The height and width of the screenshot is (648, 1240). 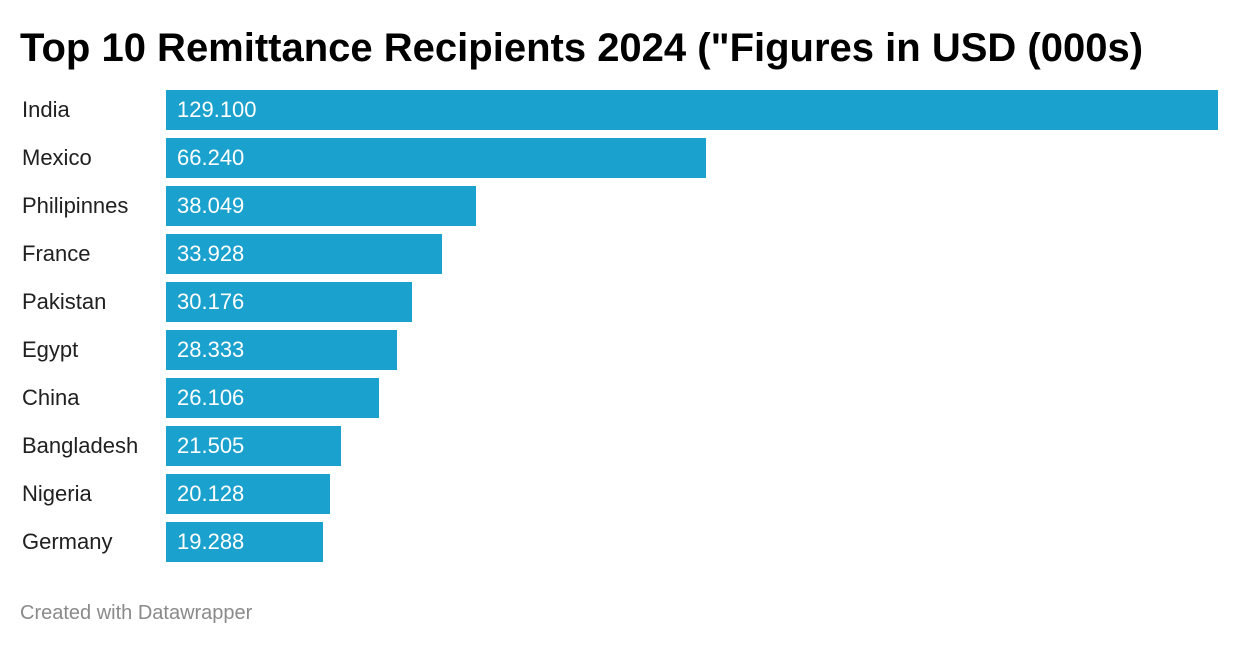 What do you see at coordinates (211, 445) in the screenshot?
I see `bar-value-label: 21.505` at bounding box center [211, 445].